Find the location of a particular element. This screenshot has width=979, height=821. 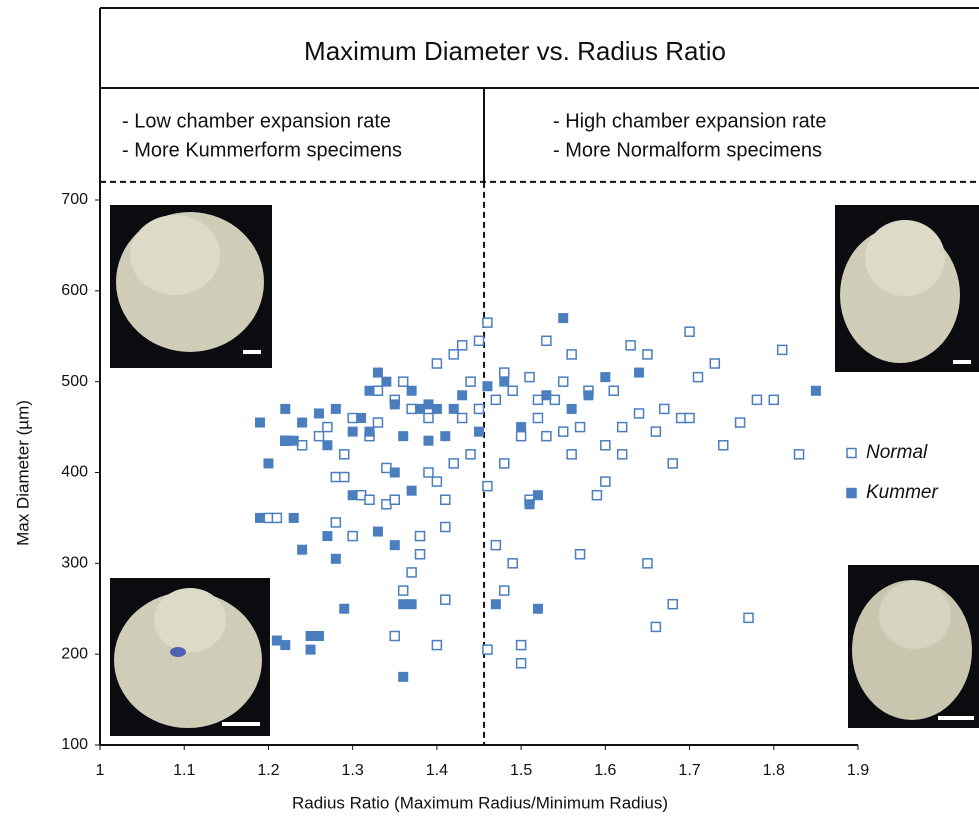

legend-label: Kummer is located at coordinates (902, 492).